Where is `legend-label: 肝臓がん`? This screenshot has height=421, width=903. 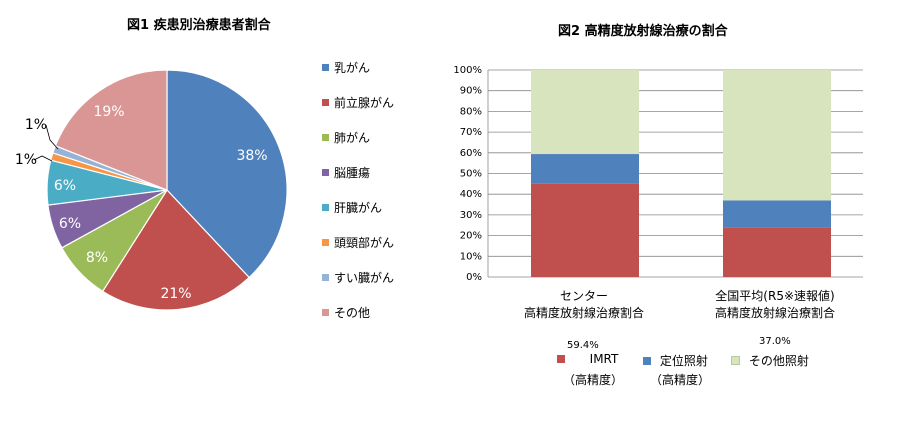
legend-label: 肝臓がん is located at coordinates (358, 207).